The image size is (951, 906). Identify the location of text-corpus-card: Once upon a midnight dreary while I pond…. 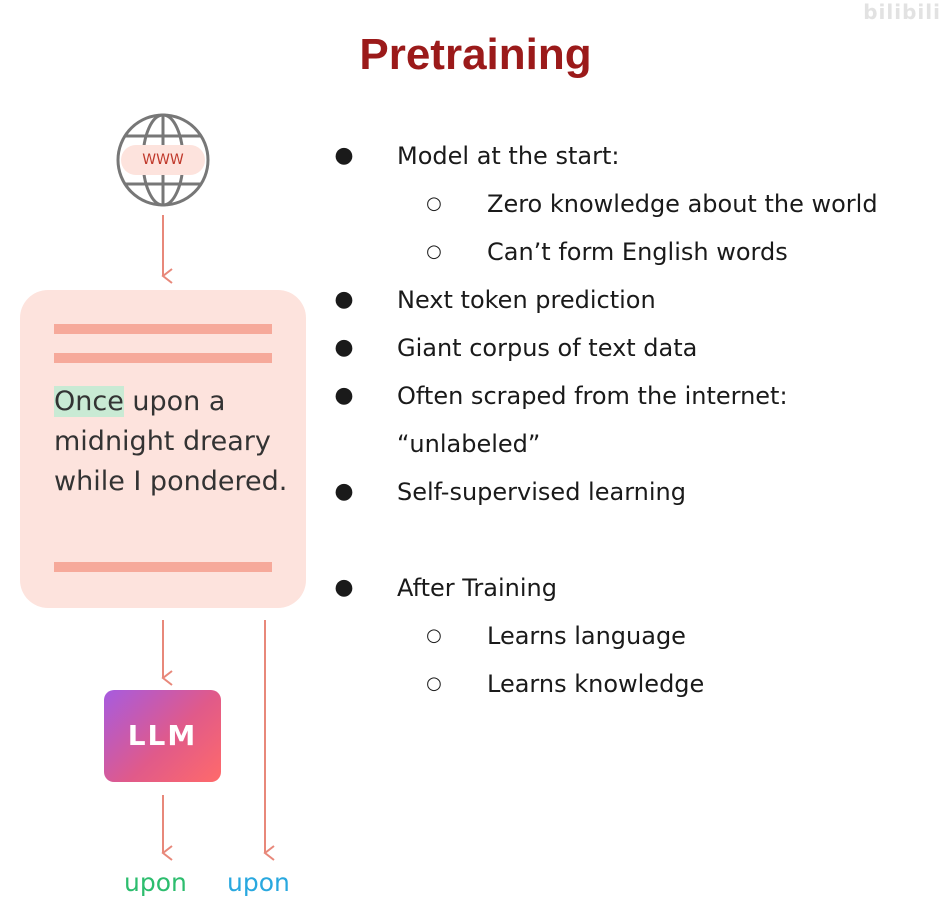
(163, 449).